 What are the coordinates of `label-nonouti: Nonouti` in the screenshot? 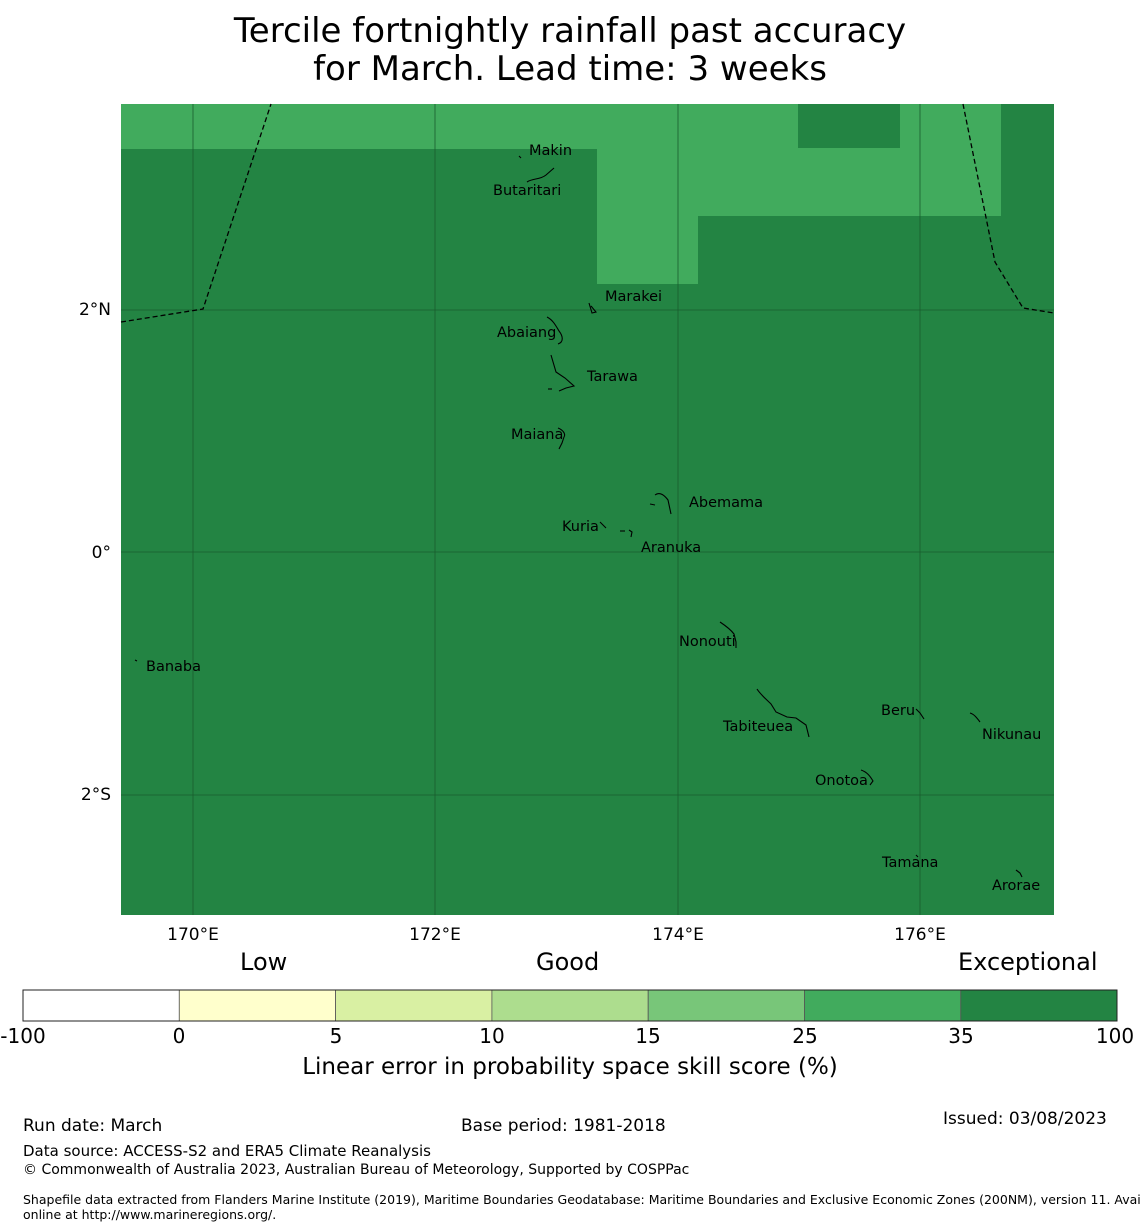 It's located at (707, 642).